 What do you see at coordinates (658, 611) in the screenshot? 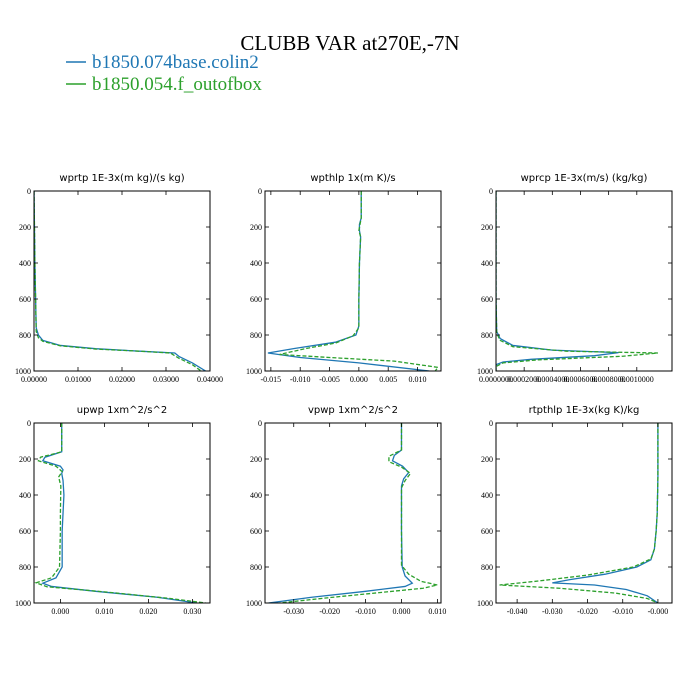
I see `x-tick-label: -0.000` at bounding box center [658, 611].